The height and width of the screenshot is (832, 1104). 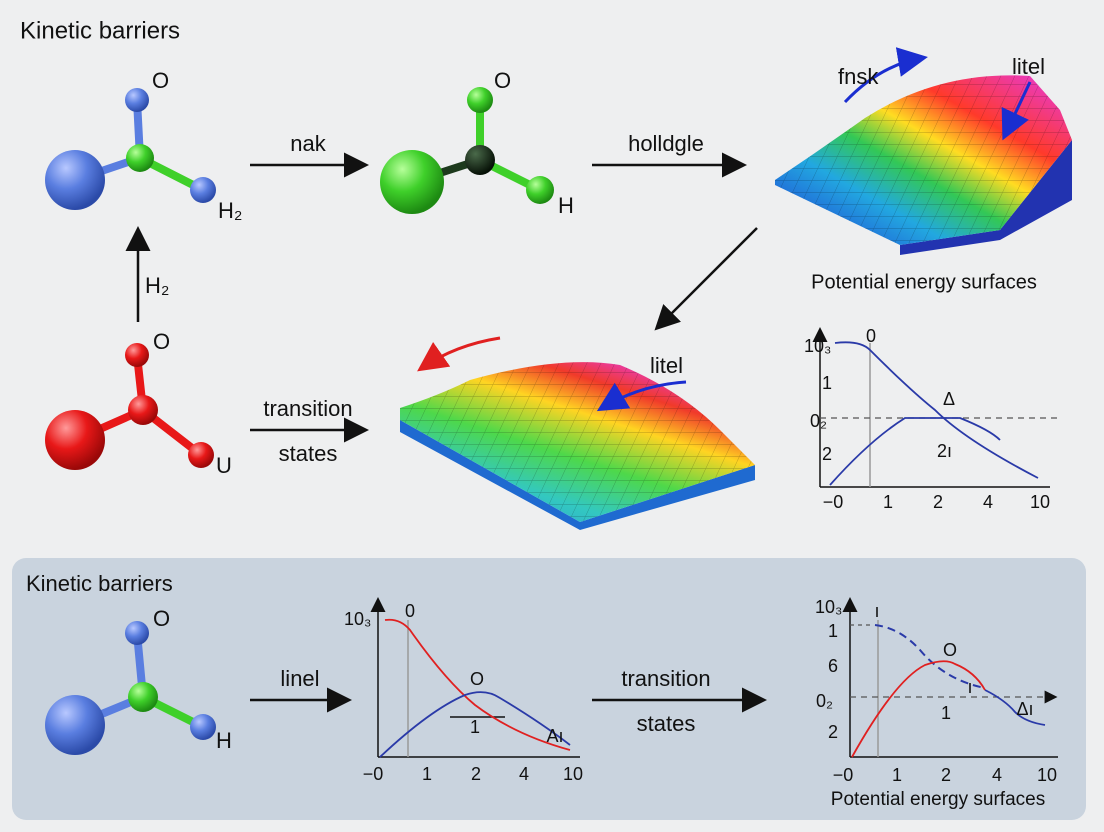 What do you see at coordinates (944, 451) in the screenshot?
I see `annotation: 2ı` at bounding box center [944, 451].